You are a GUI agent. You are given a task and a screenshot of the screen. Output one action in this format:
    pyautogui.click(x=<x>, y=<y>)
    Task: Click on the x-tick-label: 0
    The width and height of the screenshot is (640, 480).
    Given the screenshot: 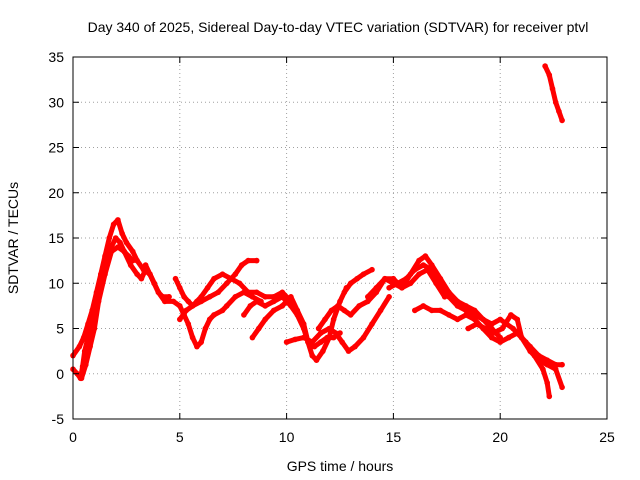 What is the action you would take?
    pyautogui.click(x=73, y=437)
    